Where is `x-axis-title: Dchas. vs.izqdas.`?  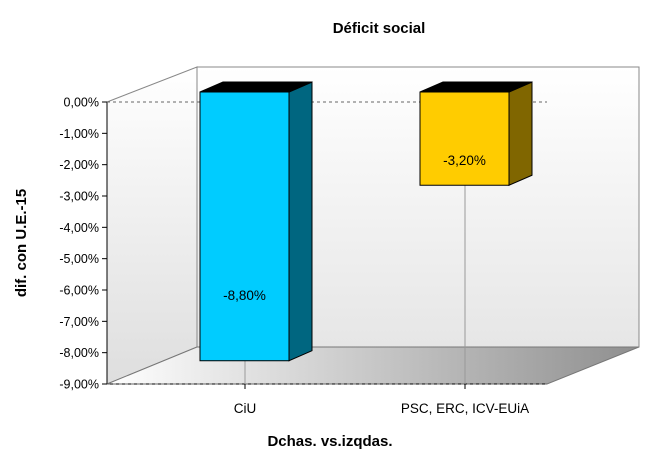 x-axis-title: Dchas. vs.izqdas. is located at coordinates (329, 441).